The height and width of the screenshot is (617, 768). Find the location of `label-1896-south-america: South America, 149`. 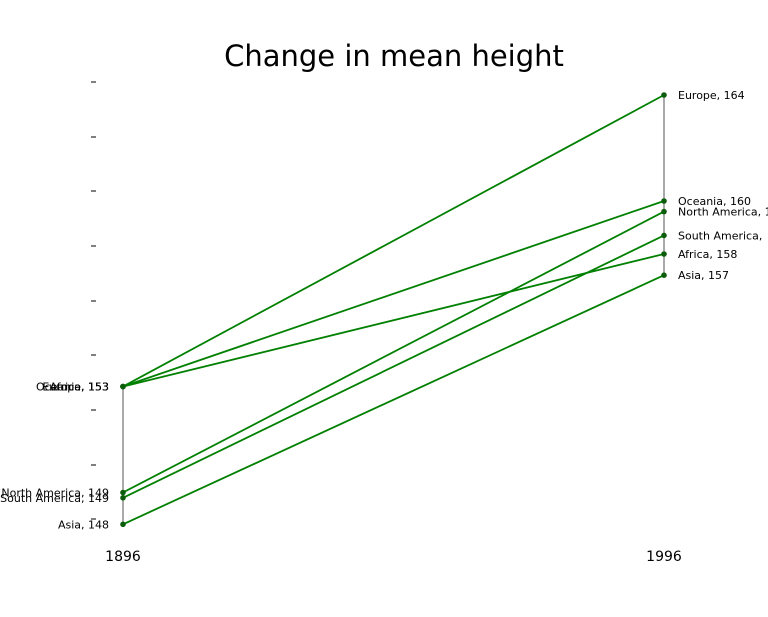

label-1896-south-america: South America, 149 is located at coordinates (54, 498).